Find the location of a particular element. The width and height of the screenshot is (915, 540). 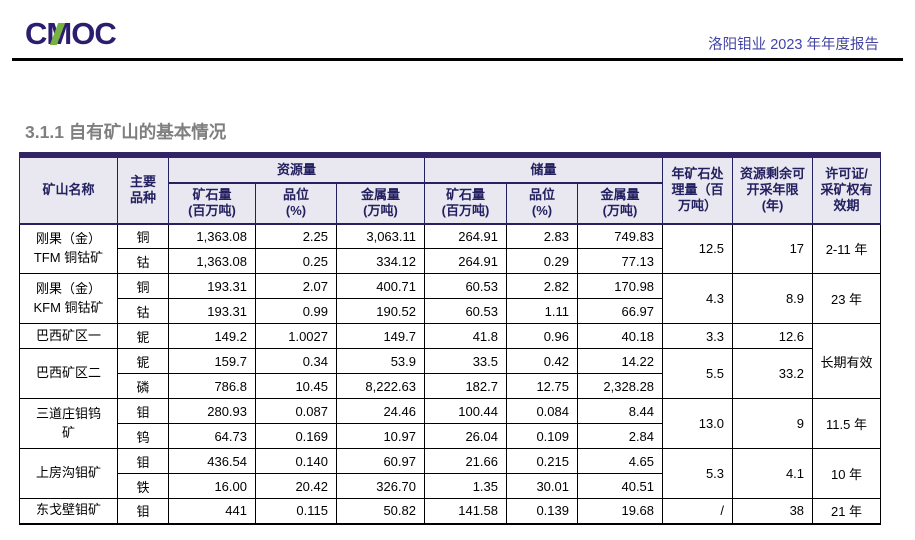

cell-remaining-years: 38 is located at coordinates (773, 511).